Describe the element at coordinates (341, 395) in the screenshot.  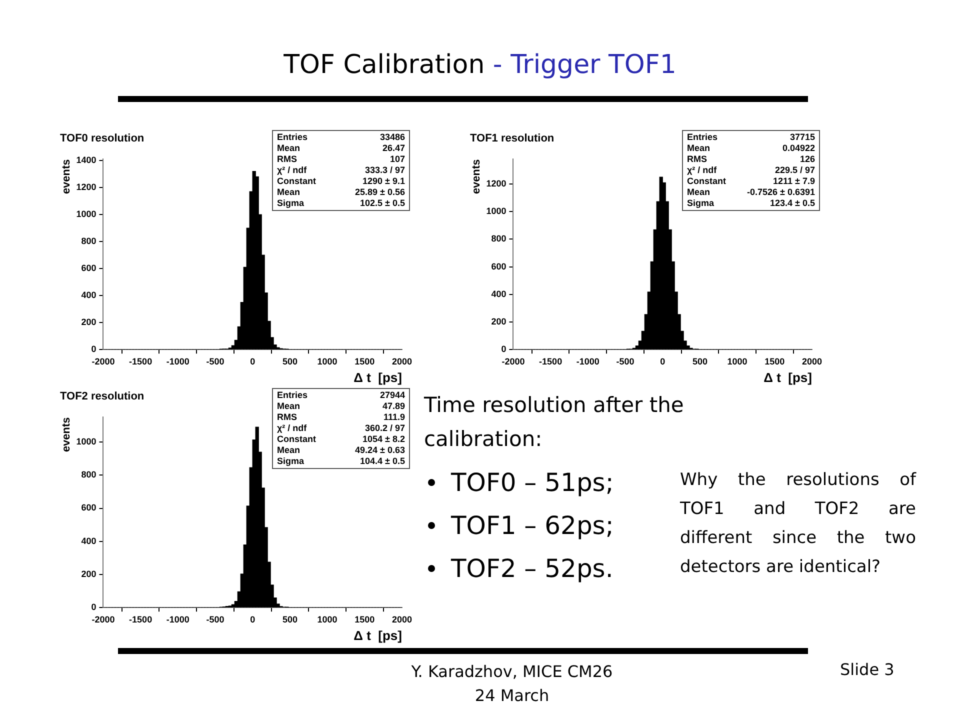
I see `text: Entries 27944` at that location.